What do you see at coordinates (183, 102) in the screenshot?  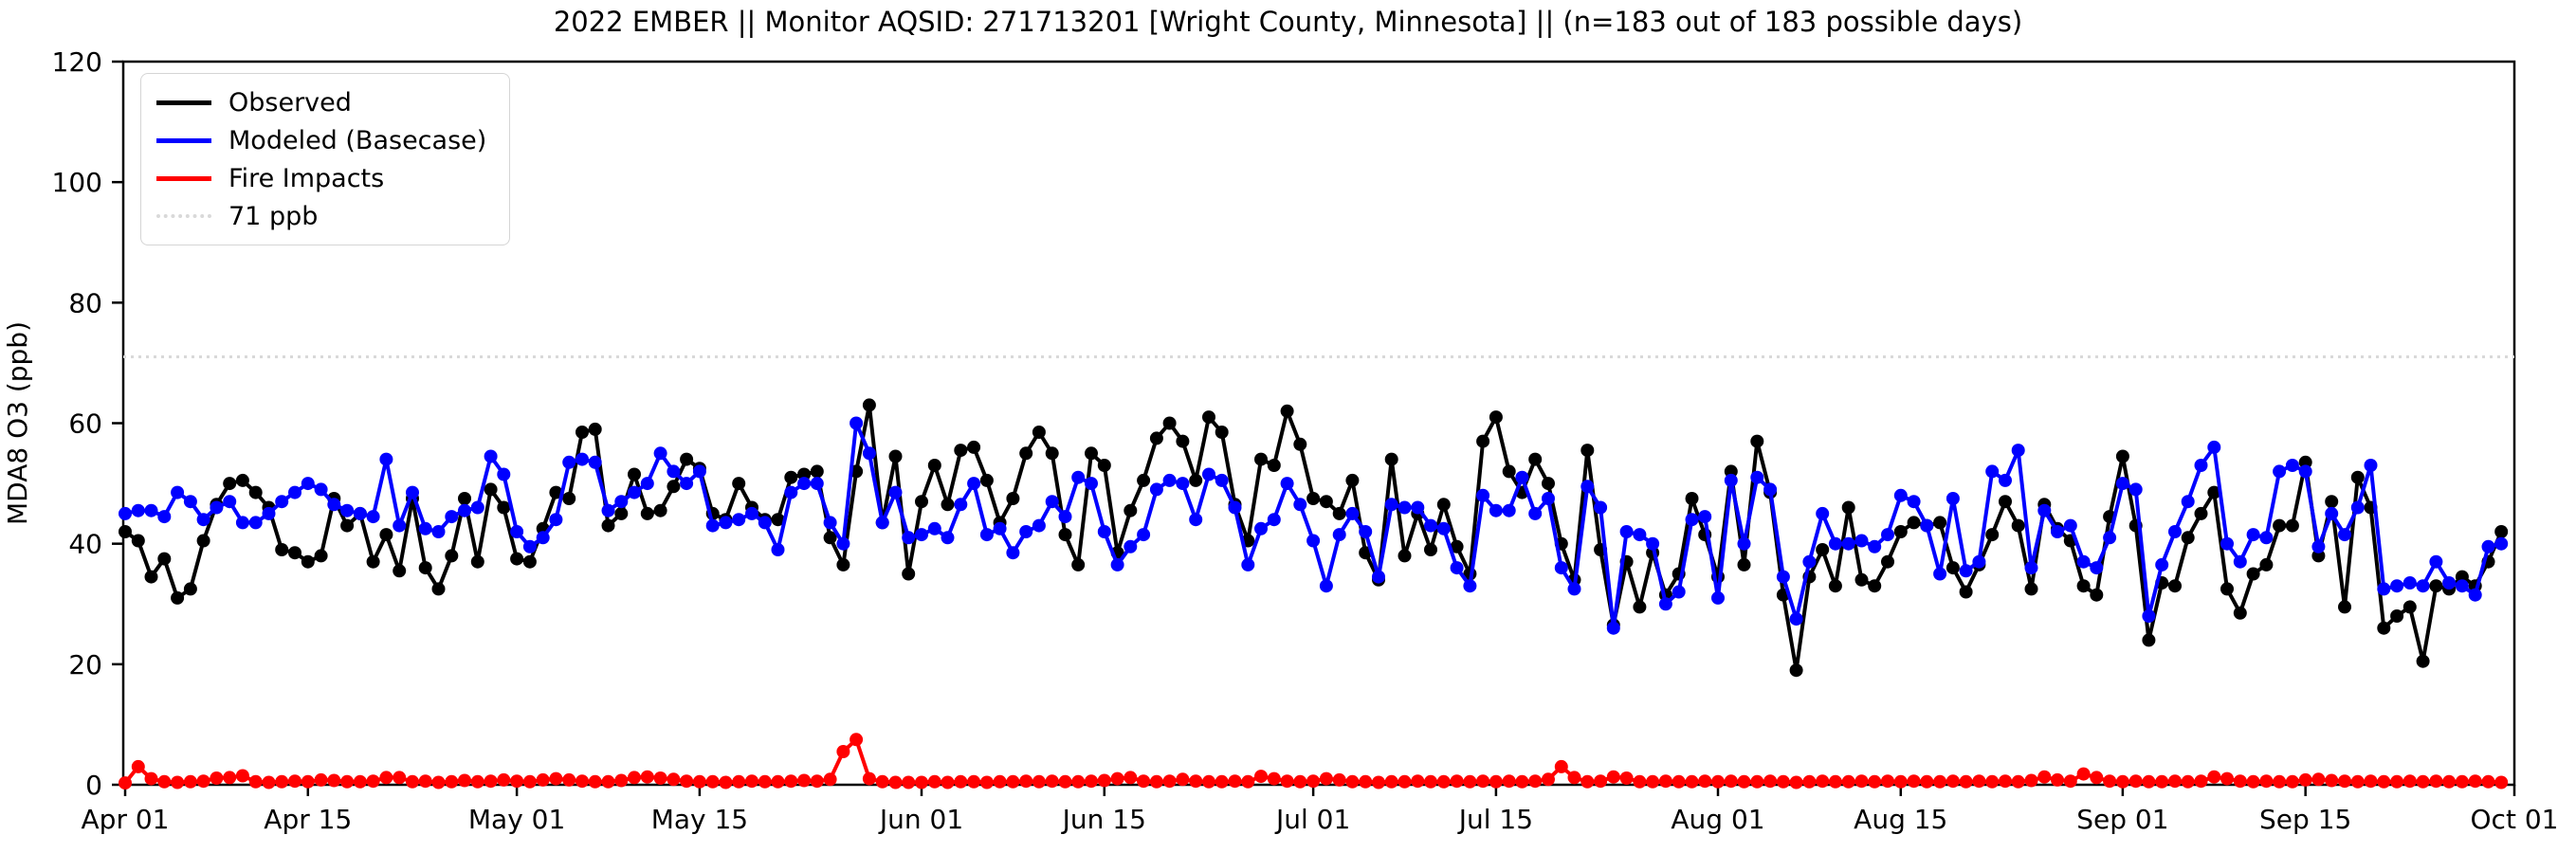 I see `legend-line-sample` at bounding box center [183, 102].